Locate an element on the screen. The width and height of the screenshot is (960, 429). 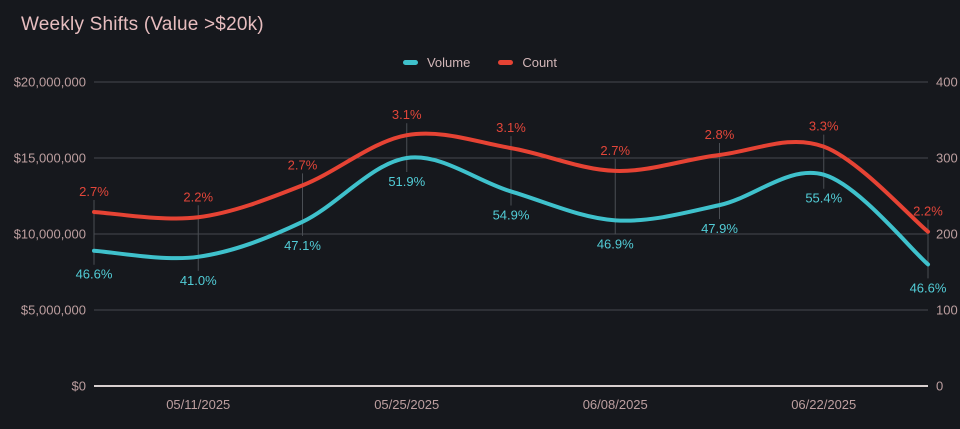
legend-item-volume: Volume is located at coordinates (436, 62).